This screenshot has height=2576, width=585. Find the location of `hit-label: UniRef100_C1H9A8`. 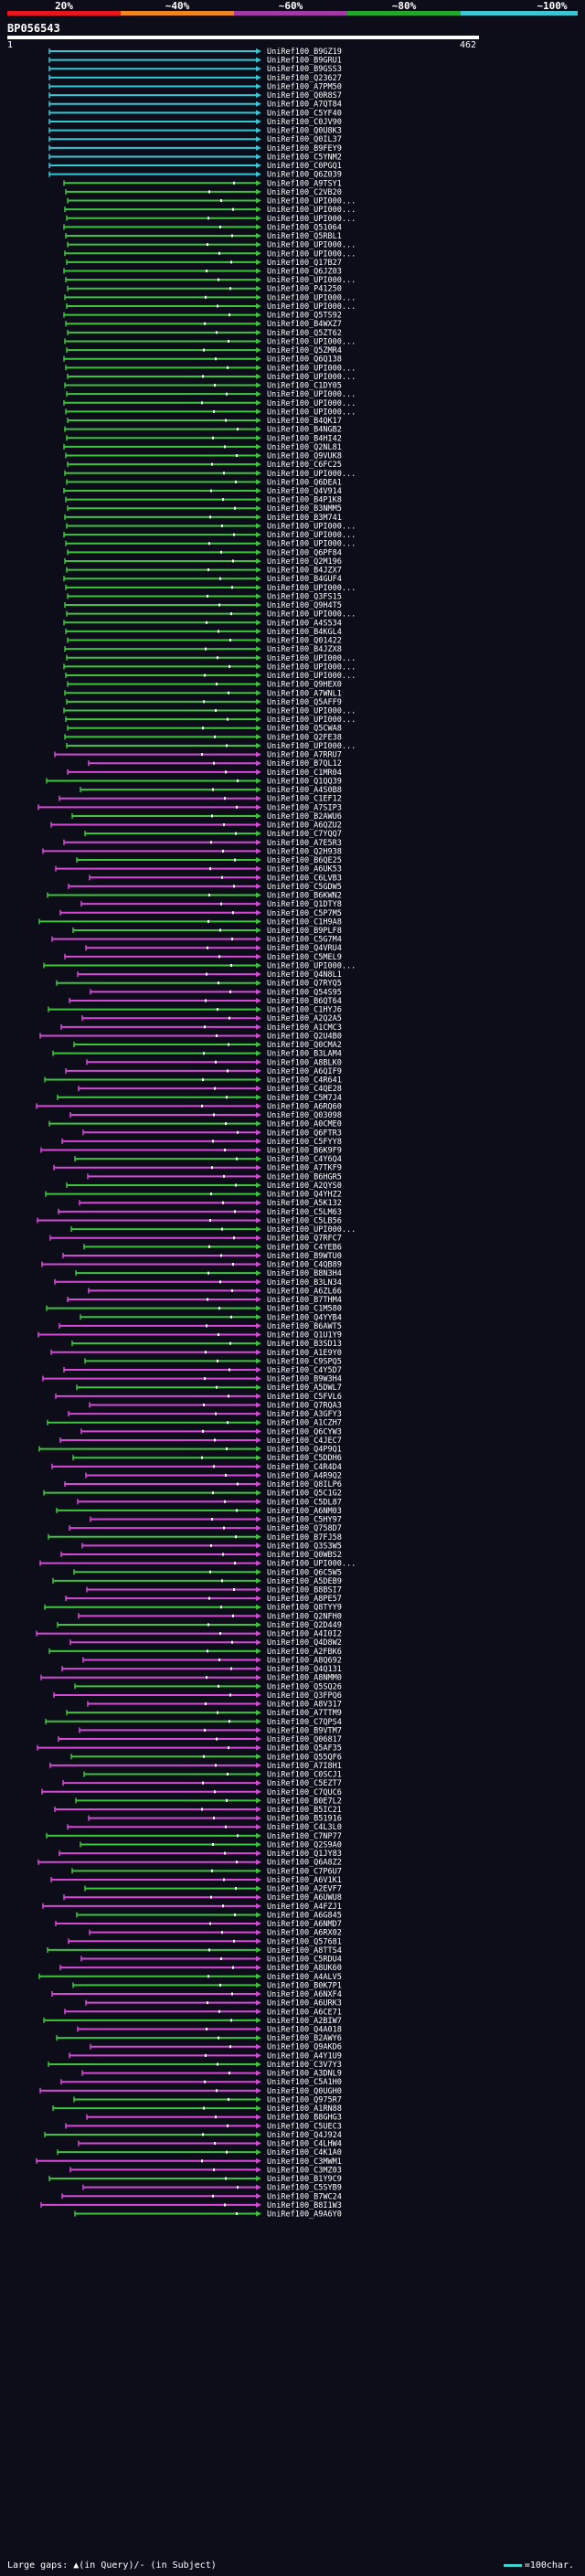

hit-label: UniRef100_C1H9A8 is located at coordinates (304, 922).